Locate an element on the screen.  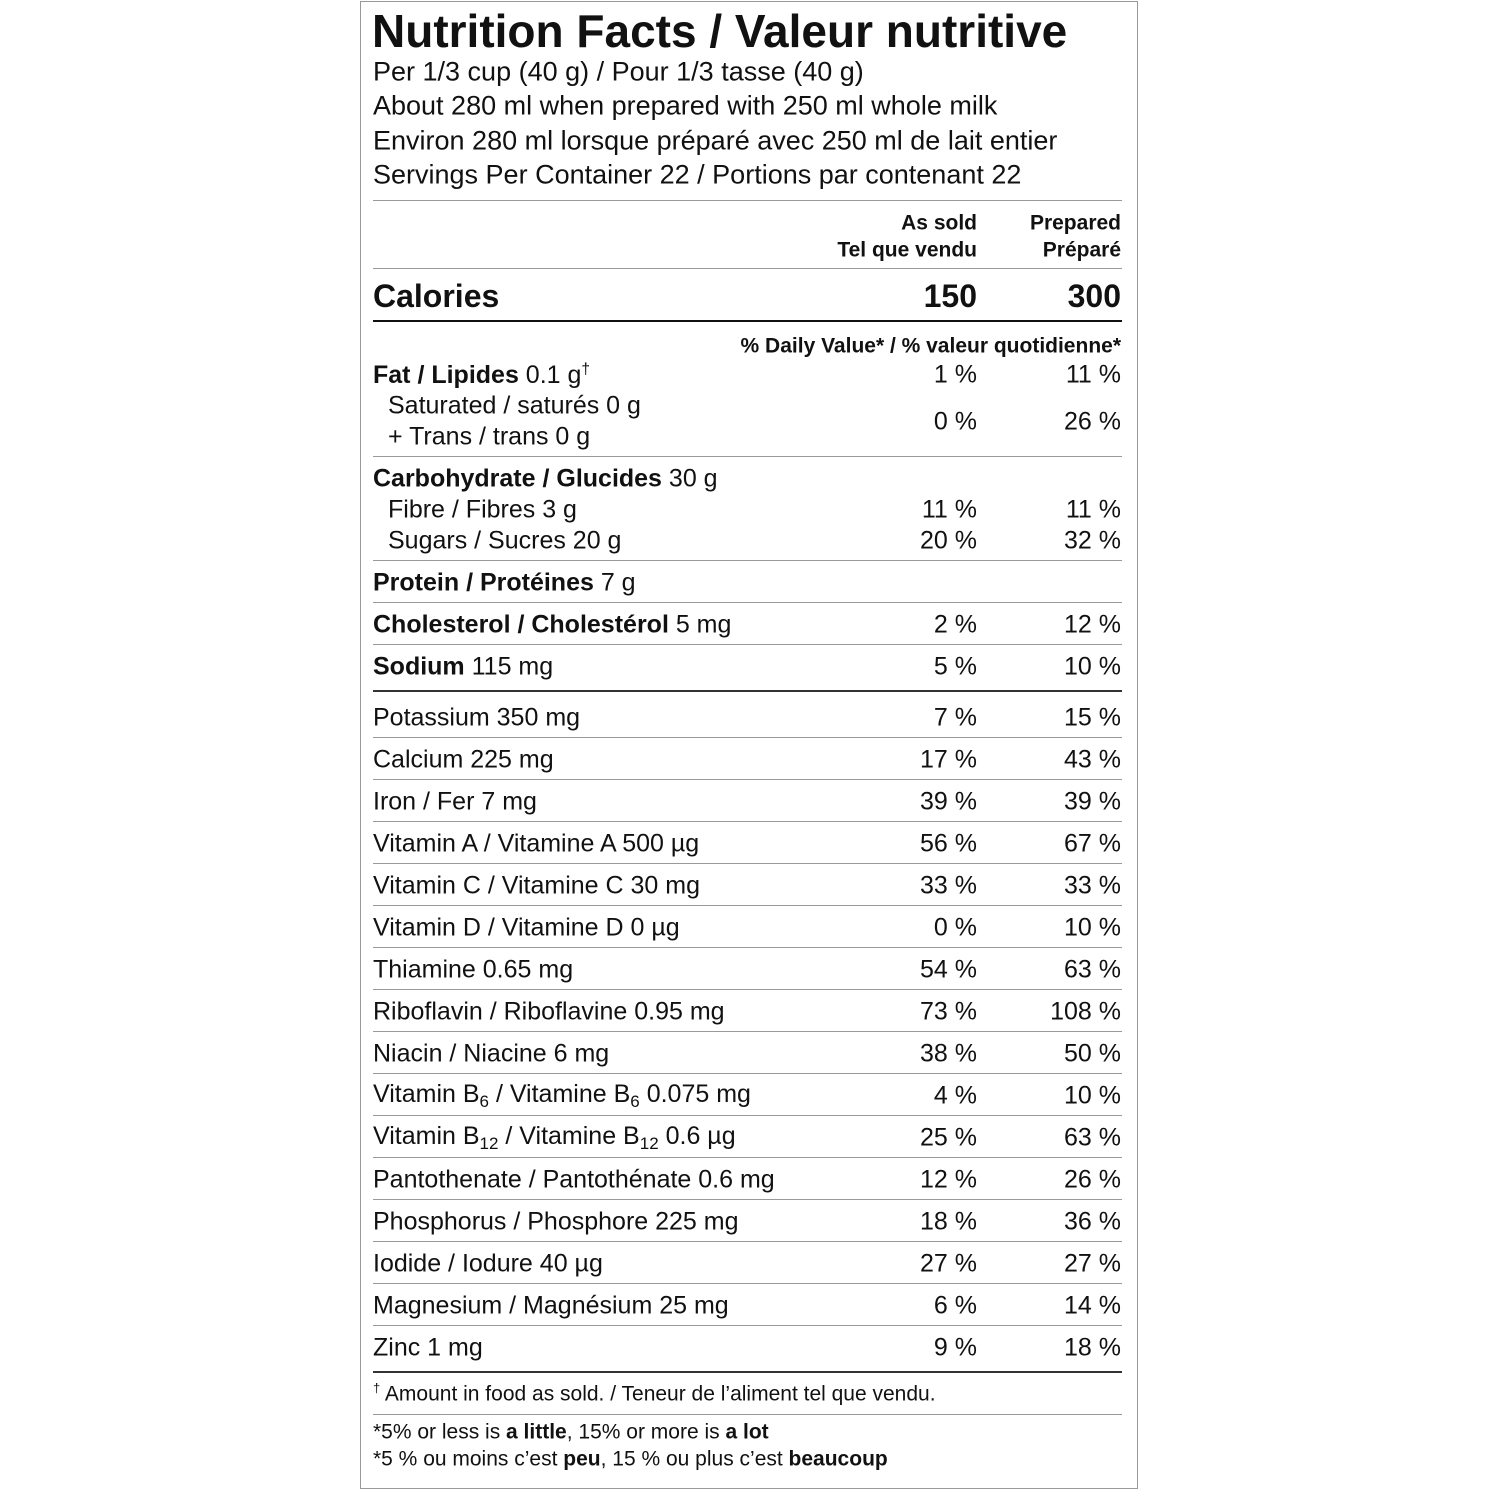
text-part: Fat / Lipides is located at coordinates (446, 375).